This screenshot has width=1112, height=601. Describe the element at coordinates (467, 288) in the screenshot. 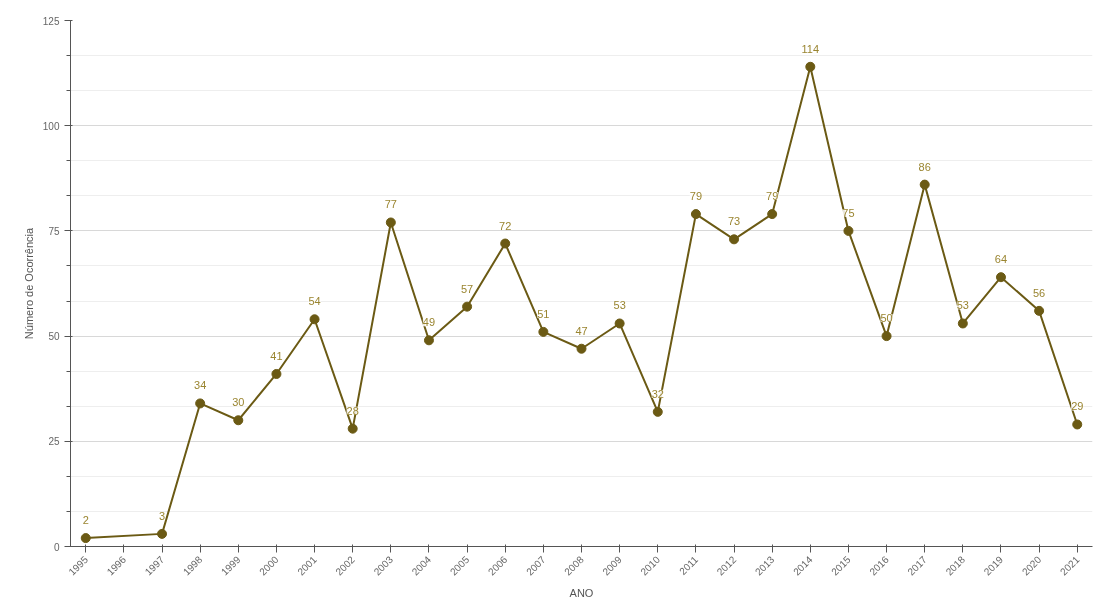

I see `data-label: 57` at that location.